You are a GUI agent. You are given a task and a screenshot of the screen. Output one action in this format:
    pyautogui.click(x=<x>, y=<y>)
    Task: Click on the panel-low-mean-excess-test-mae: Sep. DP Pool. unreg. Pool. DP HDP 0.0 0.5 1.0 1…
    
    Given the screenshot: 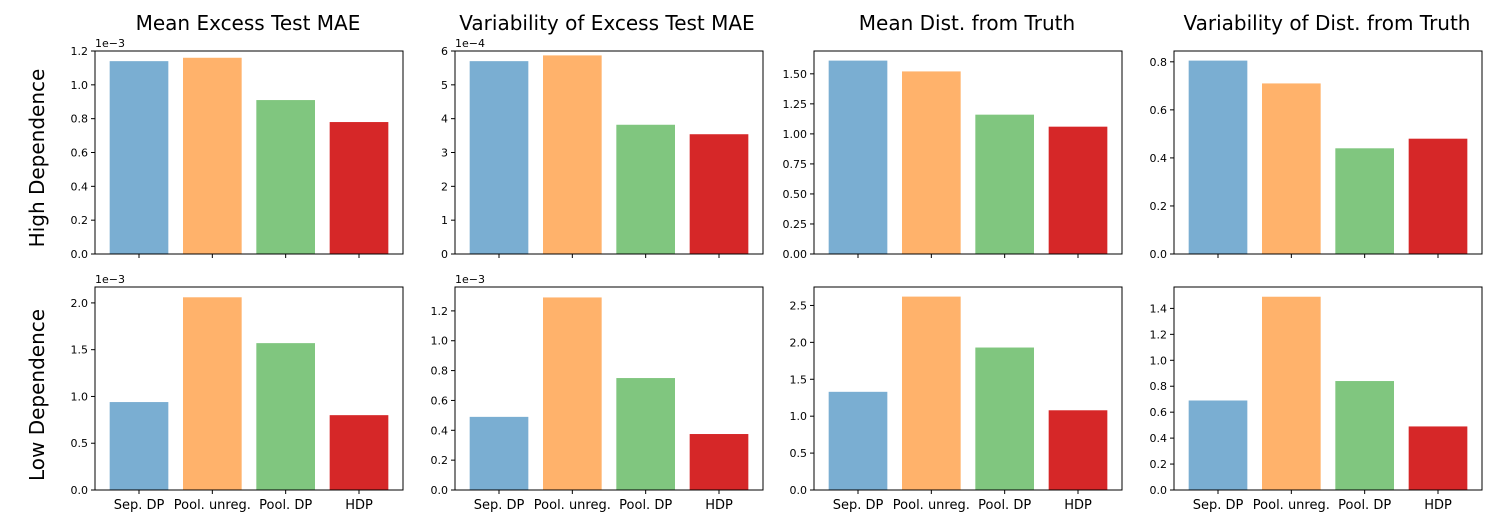 What is the action you would take?
    pyautogui.click(x=237, y=393)
    